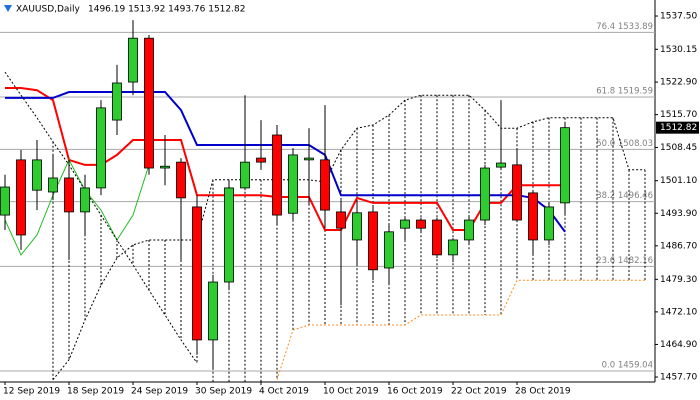 The width and height of the screenshot is (700, 400). I want to click on ohlc-readout: 1496.19 1513.92 1493.76 1512.82, so click(166, 10).